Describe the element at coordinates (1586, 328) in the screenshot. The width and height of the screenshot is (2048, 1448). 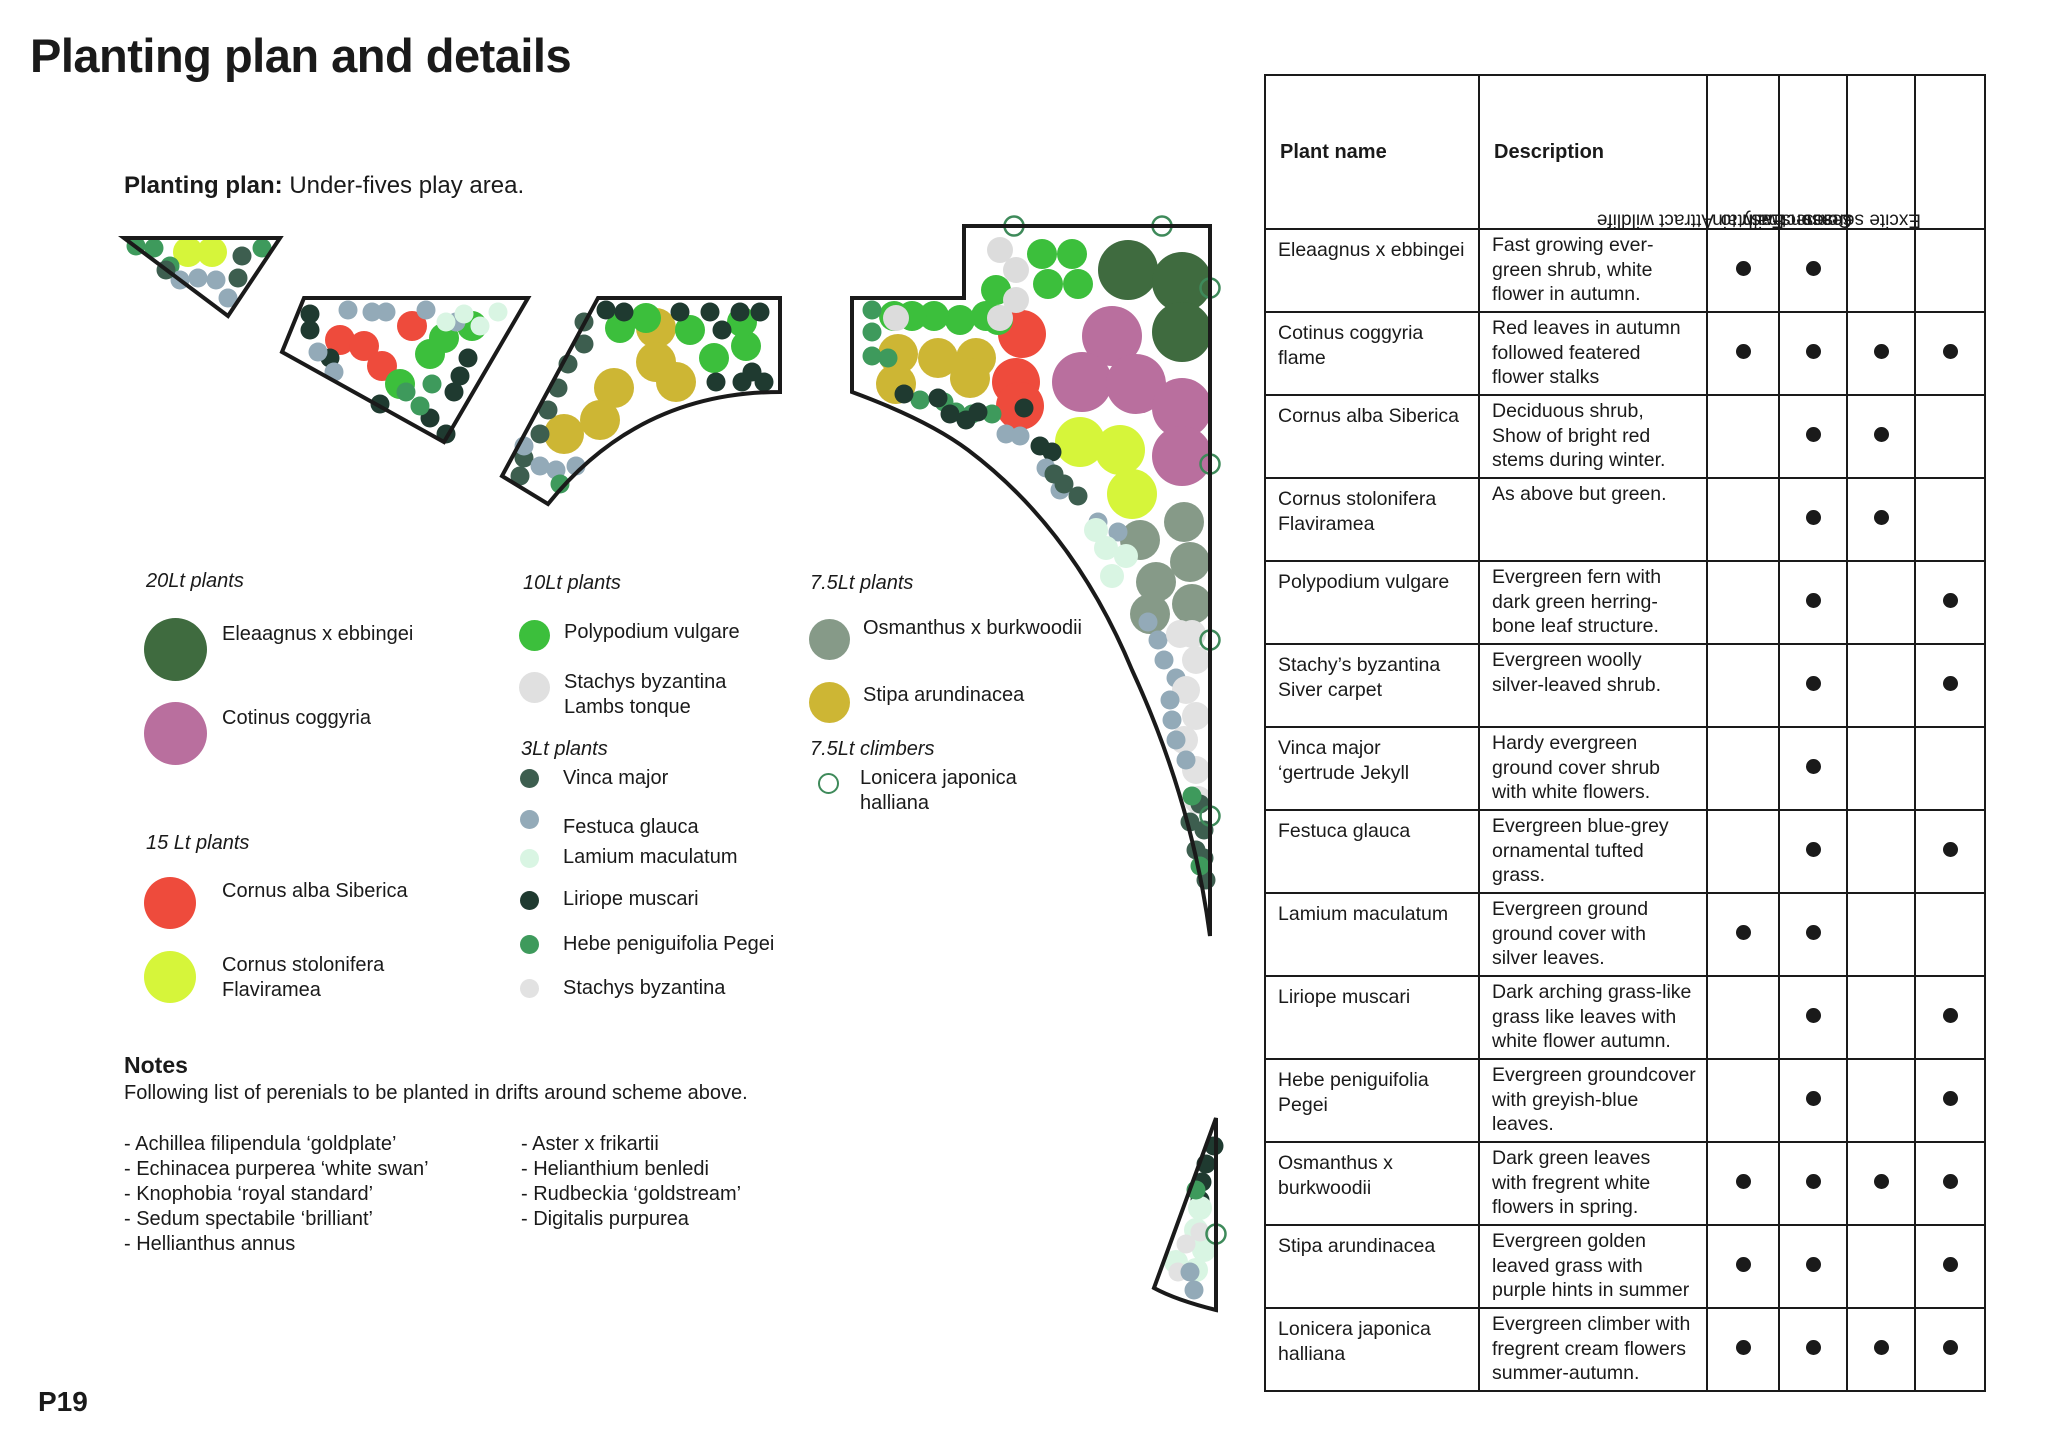
I see `description-line: Red leaves in autumn` at that location.